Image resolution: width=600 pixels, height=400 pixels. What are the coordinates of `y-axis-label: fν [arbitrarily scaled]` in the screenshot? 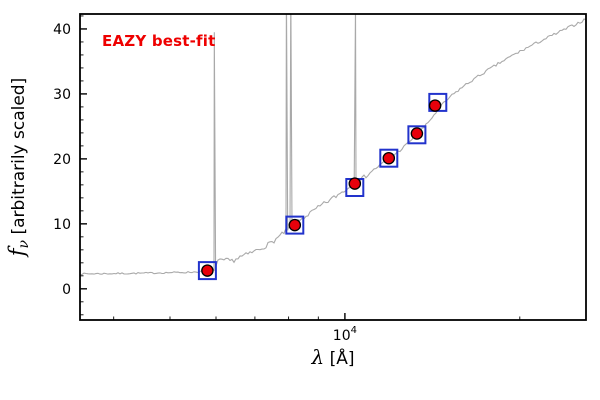 It's located at (18, 168).